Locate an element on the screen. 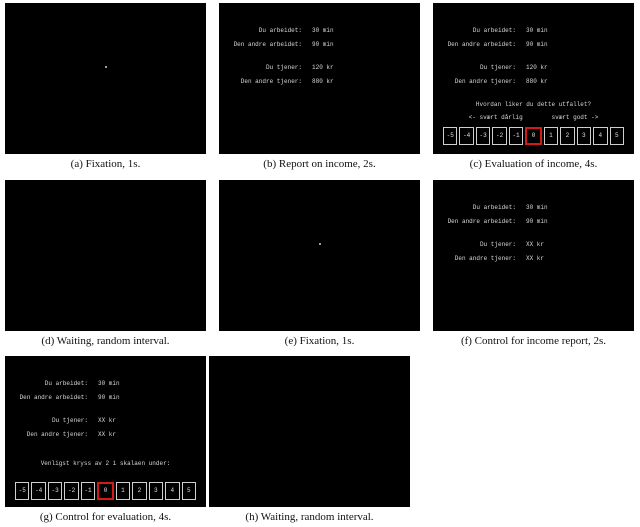  screen-panel-a is located at coordinates (105, 78).